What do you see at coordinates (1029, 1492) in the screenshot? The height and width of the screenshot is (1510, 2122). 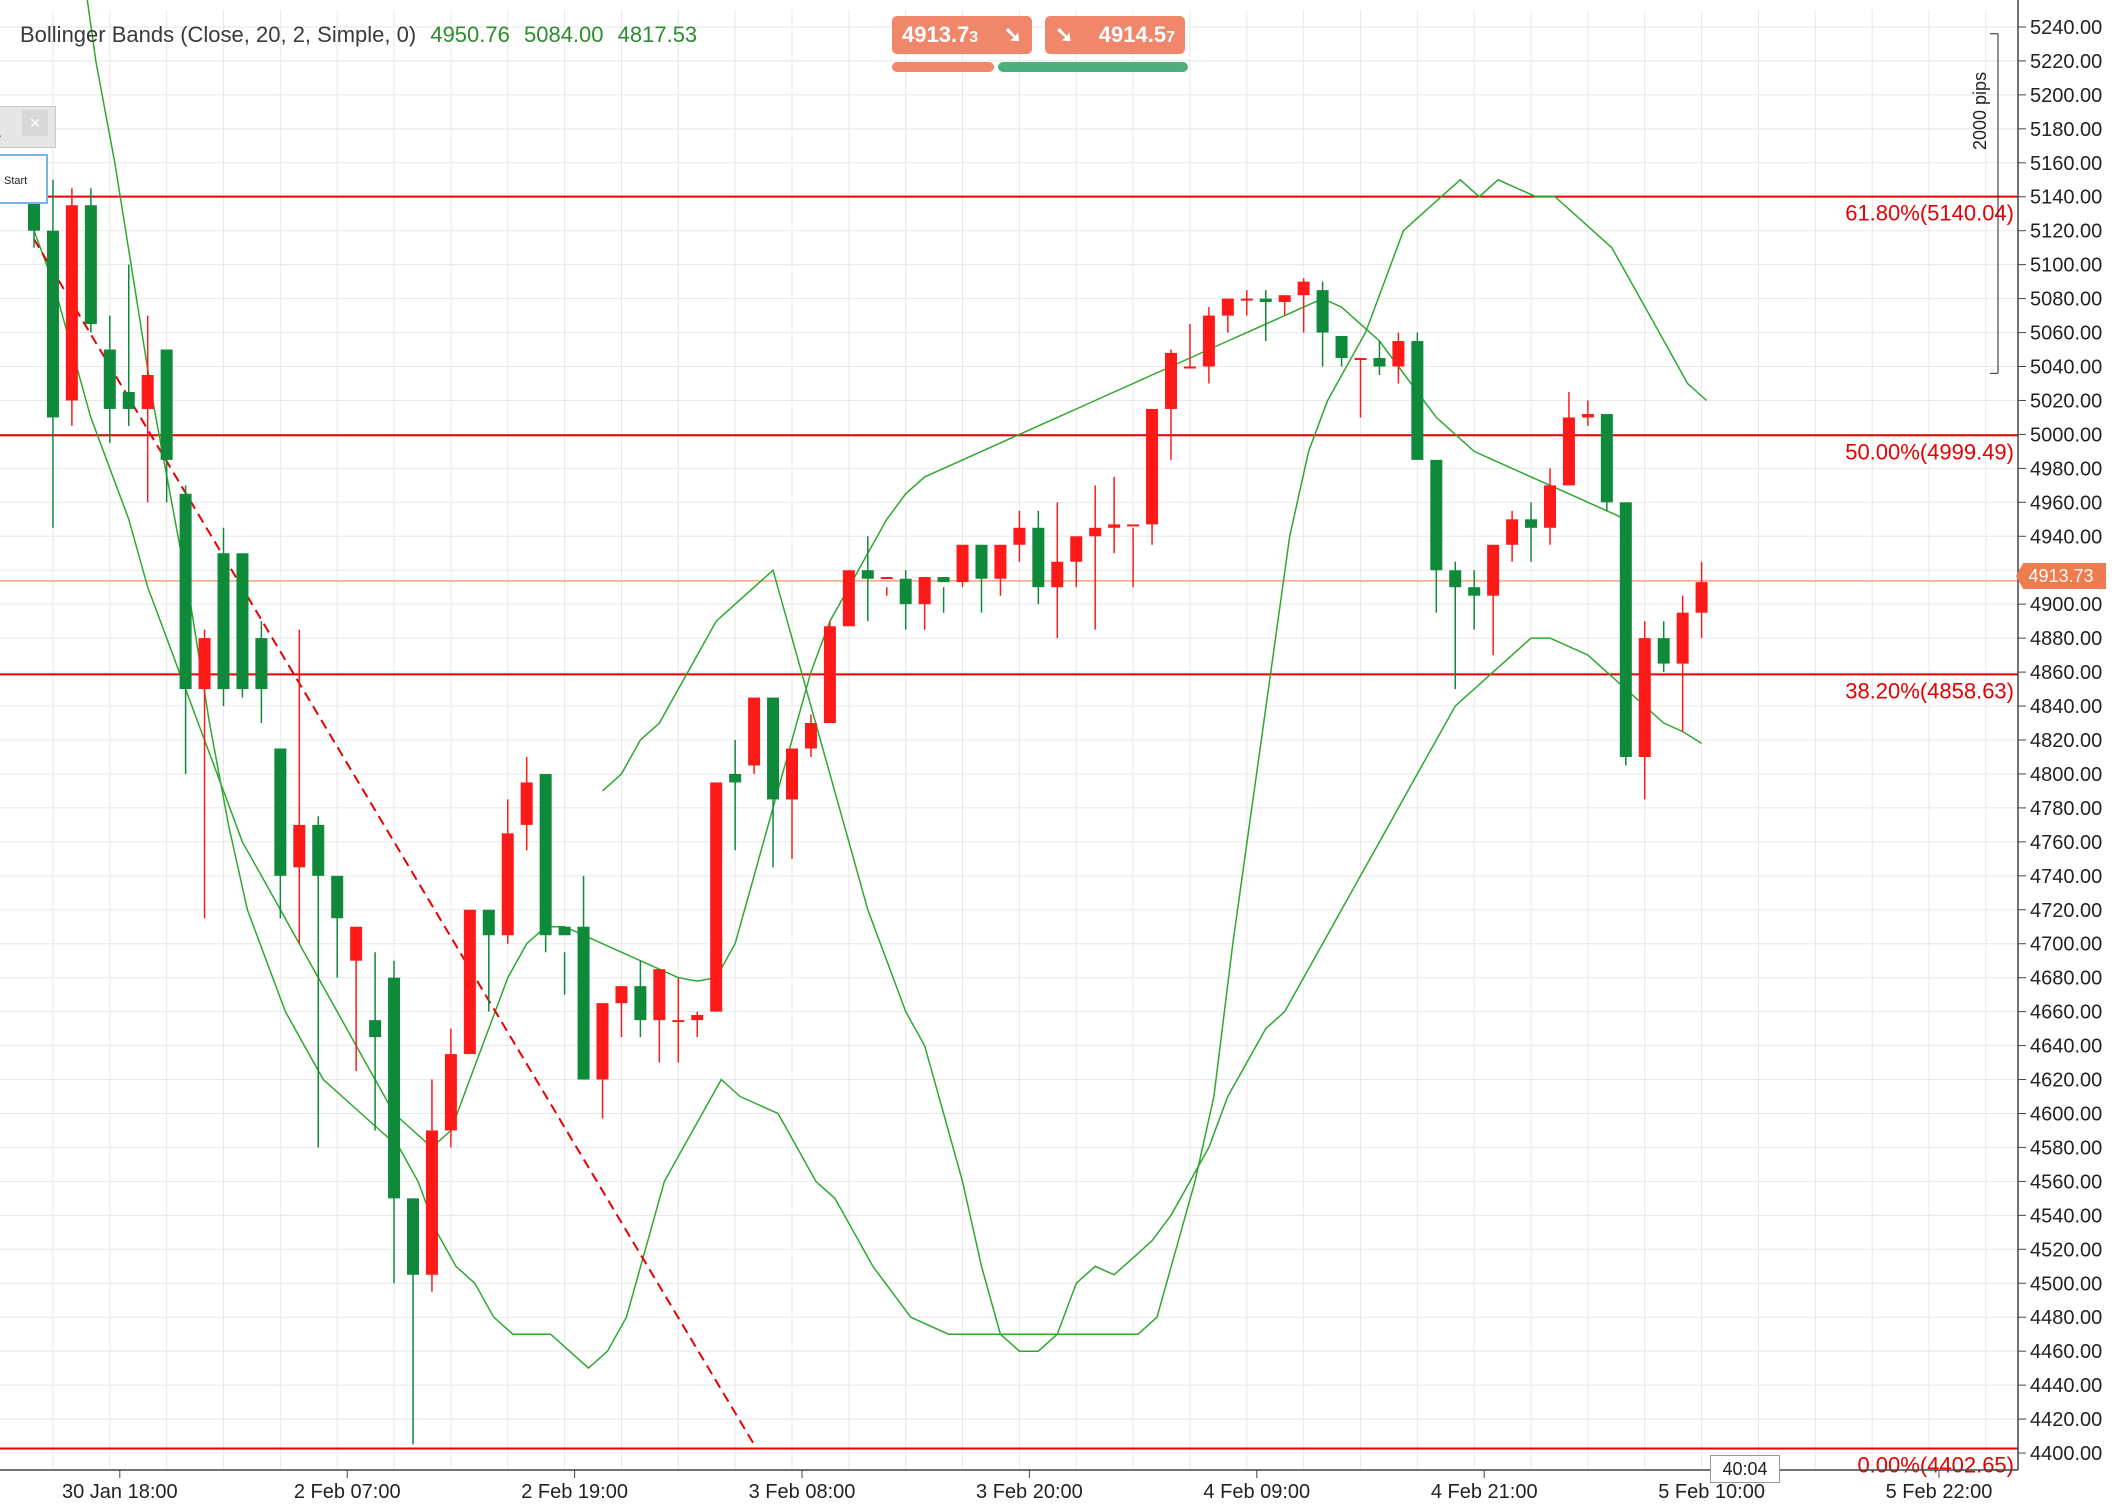 I see `x-tick-label: 3 Feb 20:00` at bounding box center [1029, 1492].